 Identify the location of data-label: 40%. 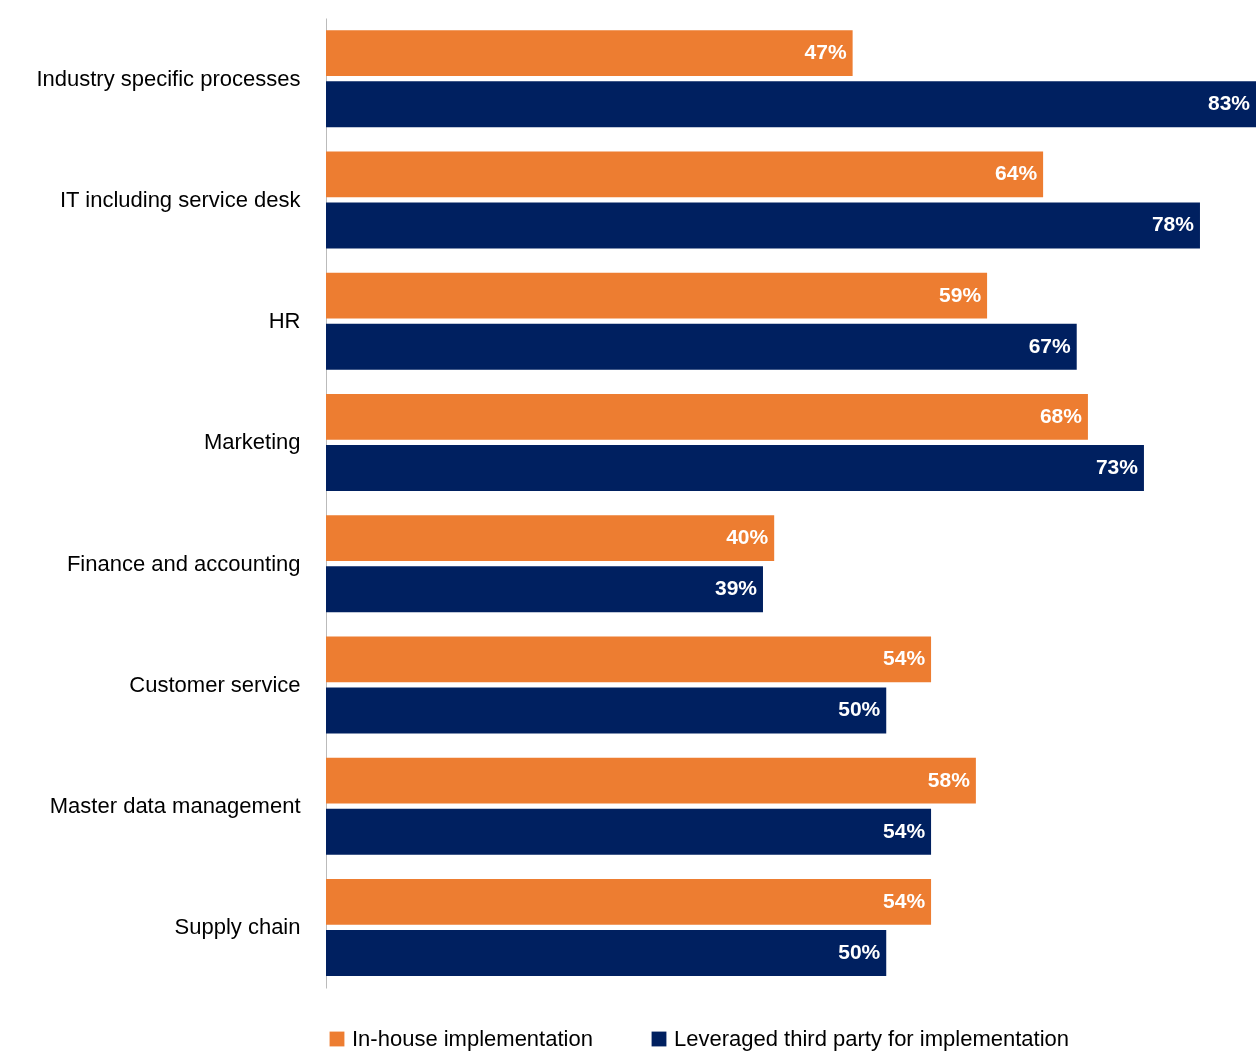
(747, 537).